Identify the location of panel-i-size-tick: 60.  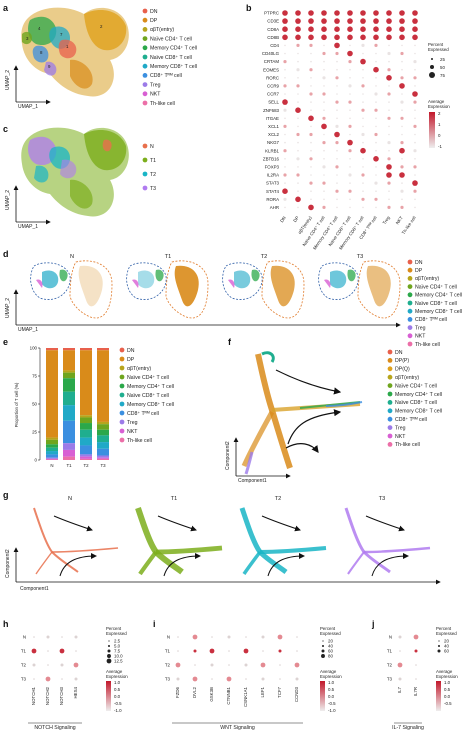
(330, 651).